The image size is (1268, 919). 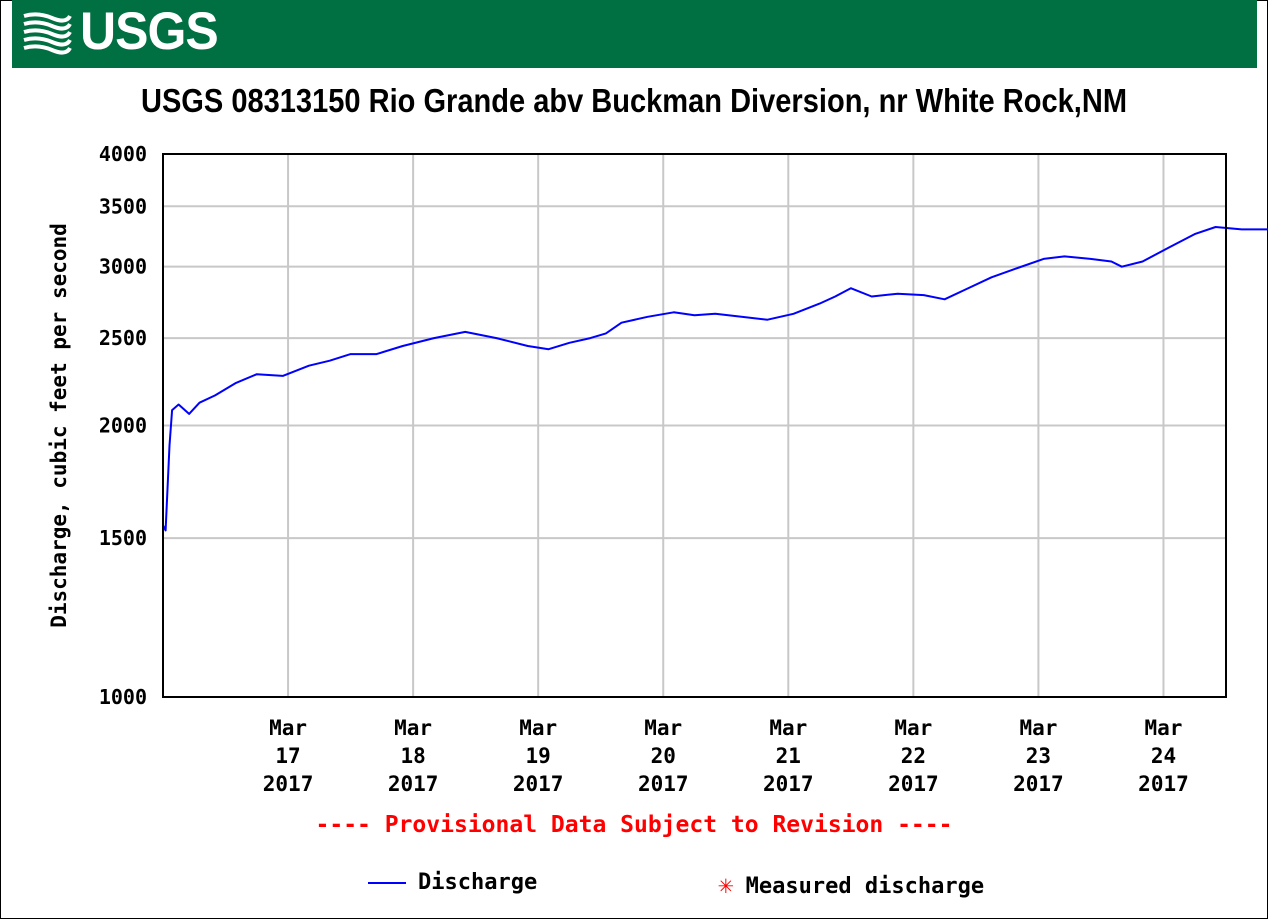 I want to click on y-axis-label: Discharge, cubic feet per second, so click(x=59, y=425).